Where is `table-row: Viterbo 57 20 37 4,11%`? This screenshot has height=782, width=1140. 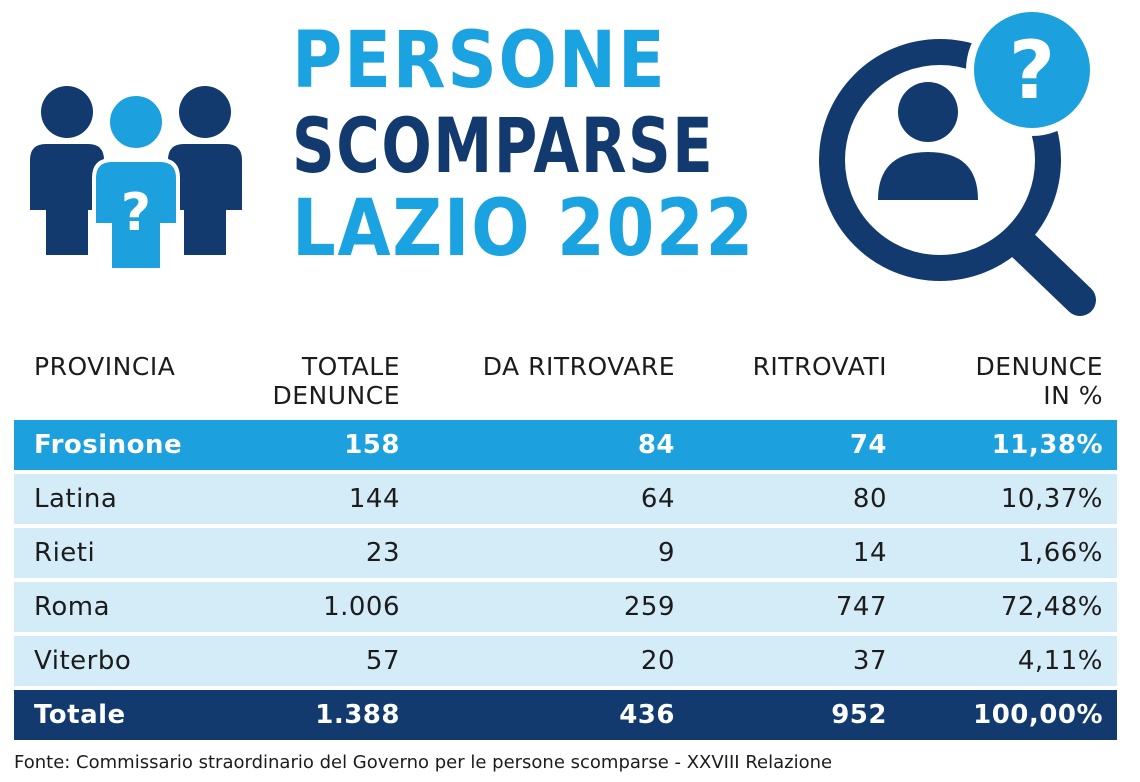
table-row: Viterbo 57 20 37 4,11% is located at coordinates (565, 661).